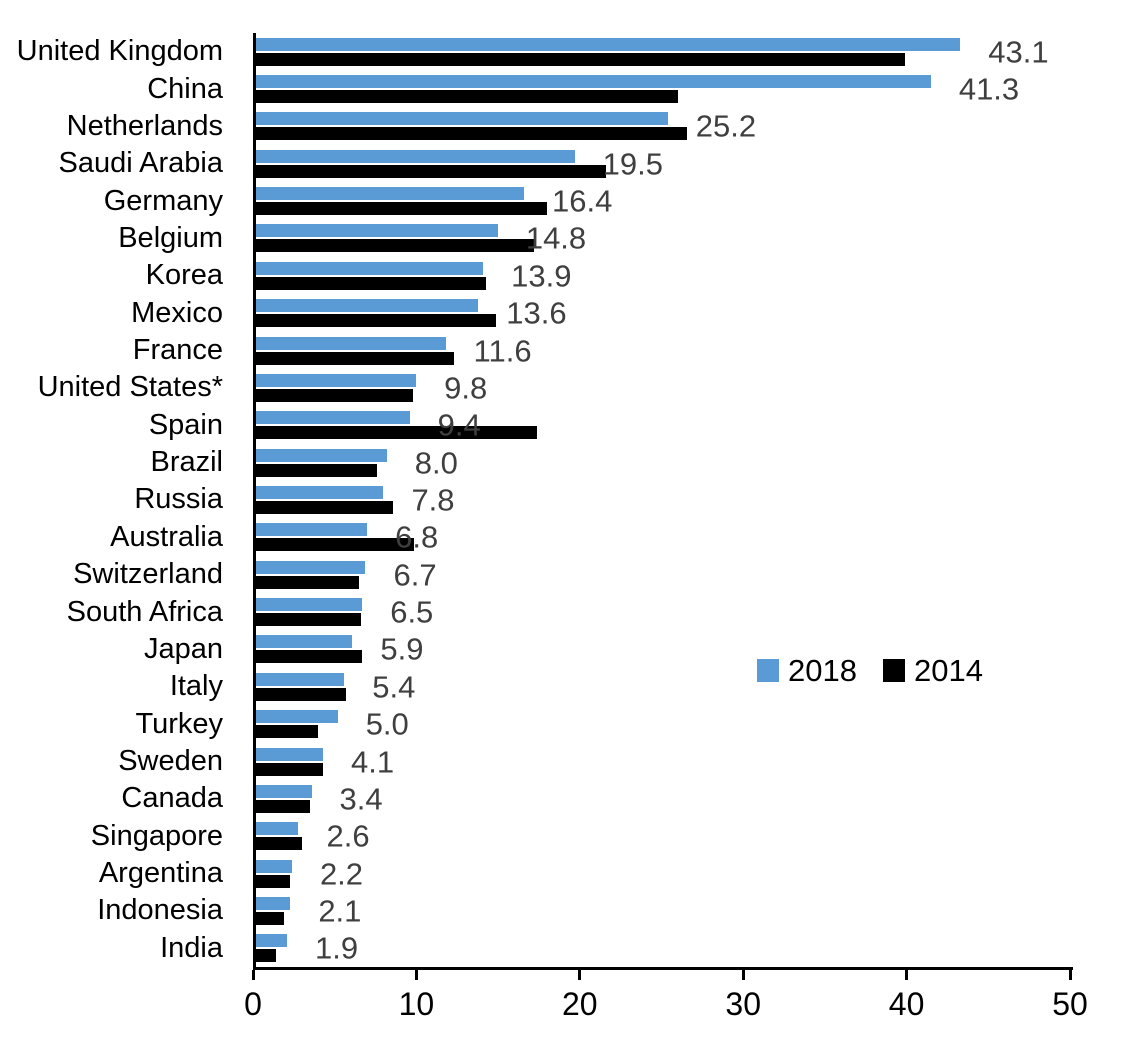 This screenshot has width=1123, height=1041. What do you see at coordinates (664, 313) in the screenshot?
I see `bar-row: 13.6` at bounding box center [664, 313].